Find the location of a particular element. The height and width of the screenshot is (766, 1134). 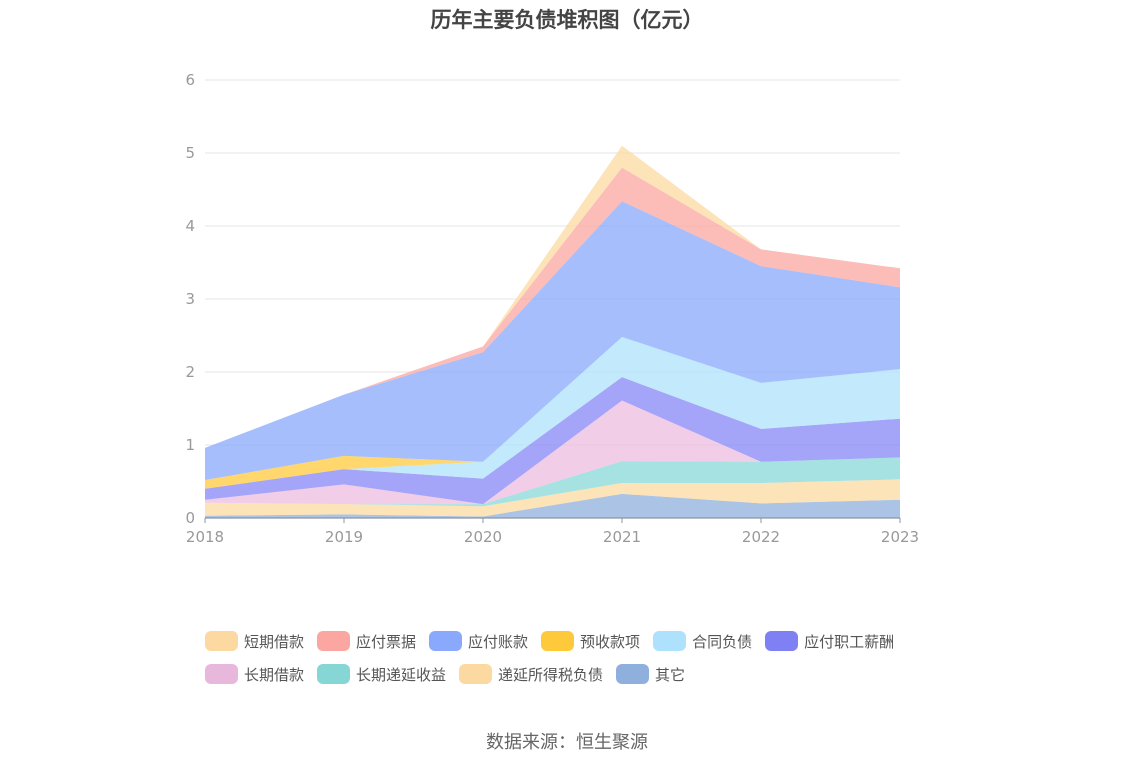

legend-label: 应付账款 is located at coordinates (498, 641).